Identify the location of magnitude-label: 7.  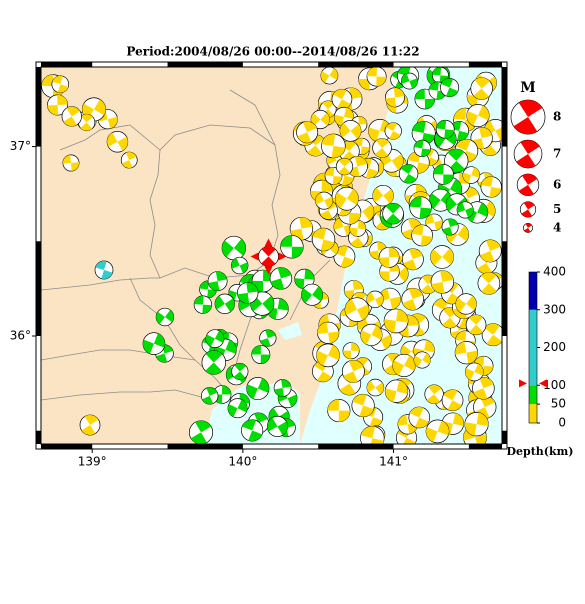
(557, 154).